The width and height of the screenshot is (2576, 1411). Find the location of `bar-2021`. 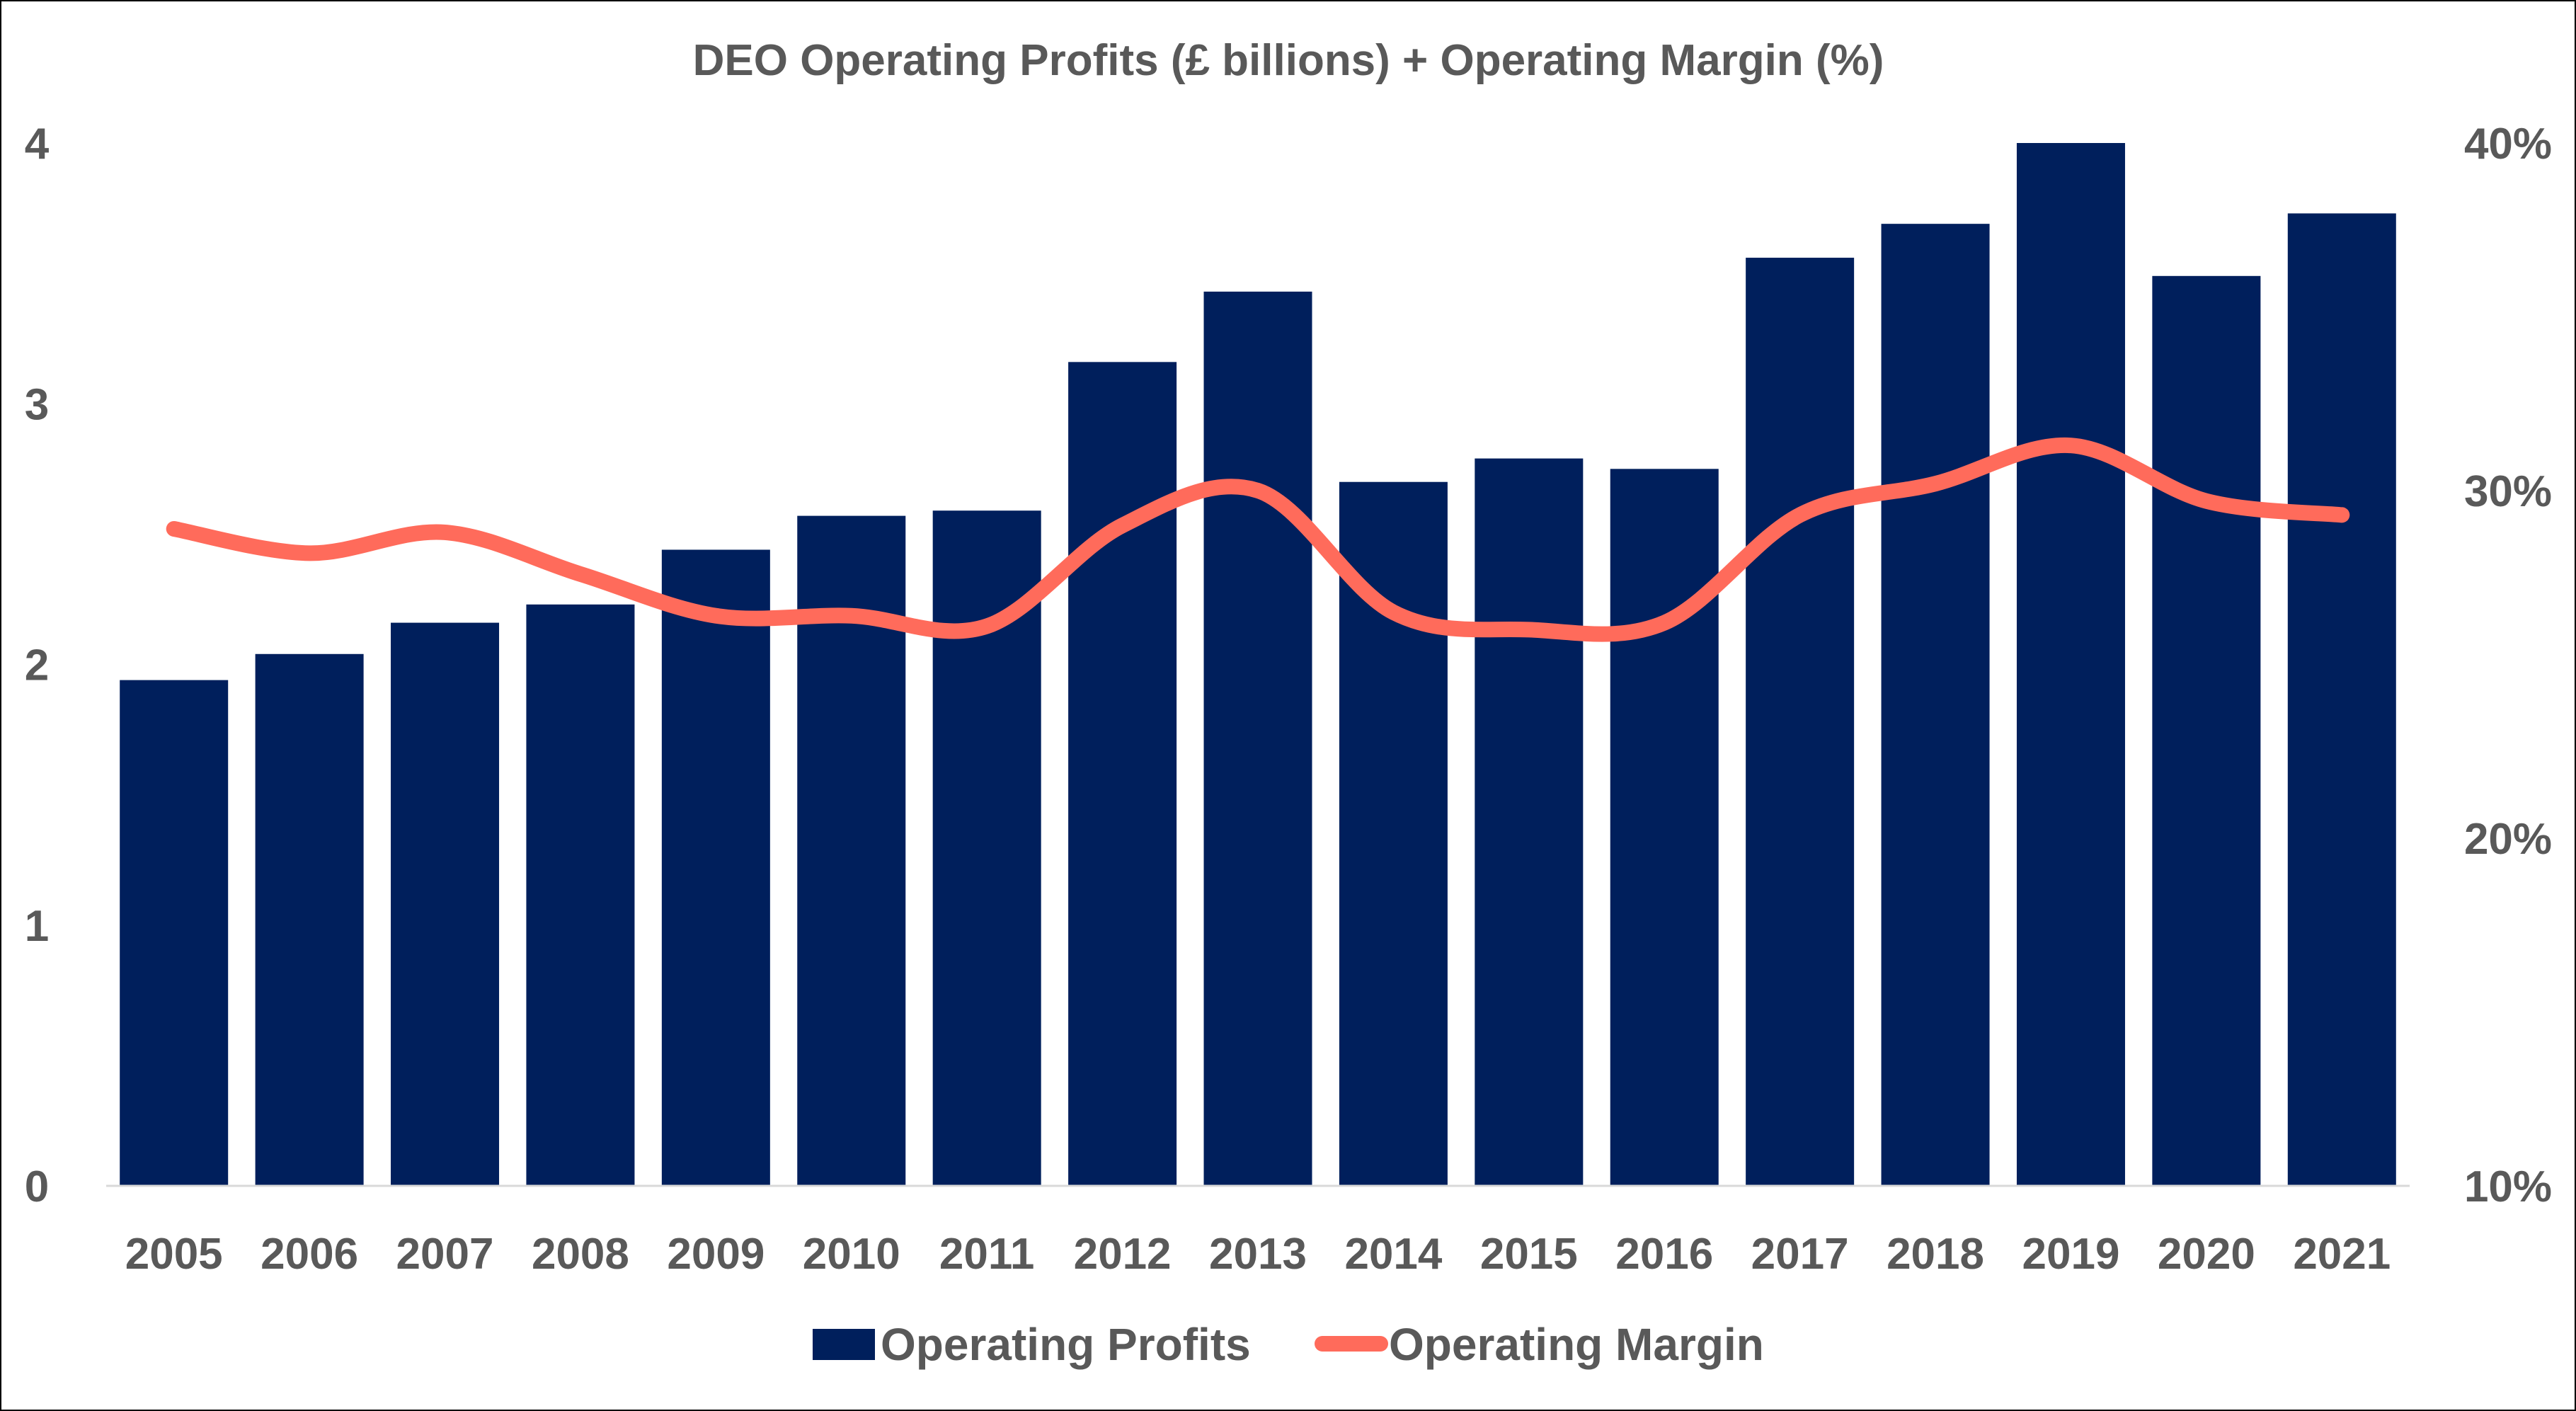

bar-2021 is located at coordinates (2341, 699).